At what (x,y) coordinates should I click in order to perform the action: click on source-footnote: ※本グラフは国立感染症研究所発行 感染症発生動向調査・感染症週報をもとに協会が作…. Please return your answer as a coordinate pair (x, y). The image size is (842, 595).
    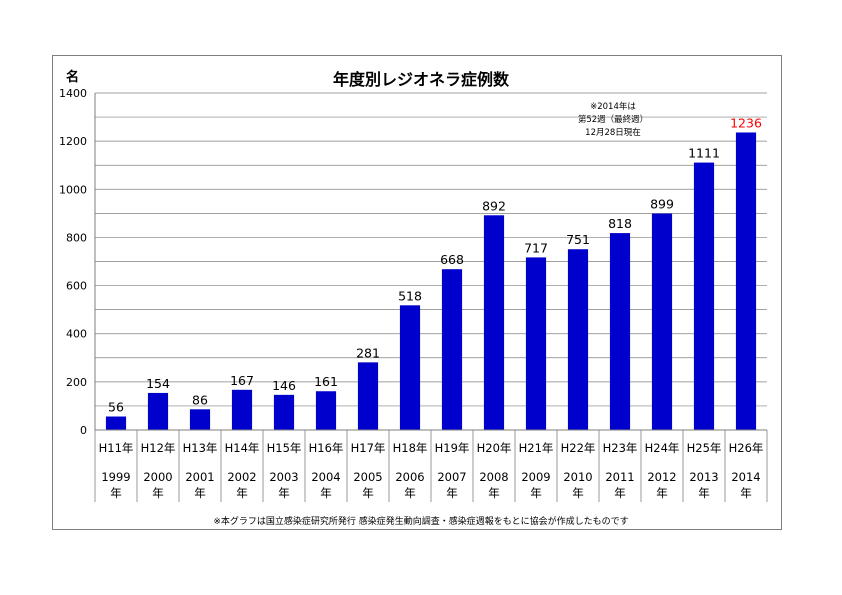
    Looking at the image, I should click on (421, 522).